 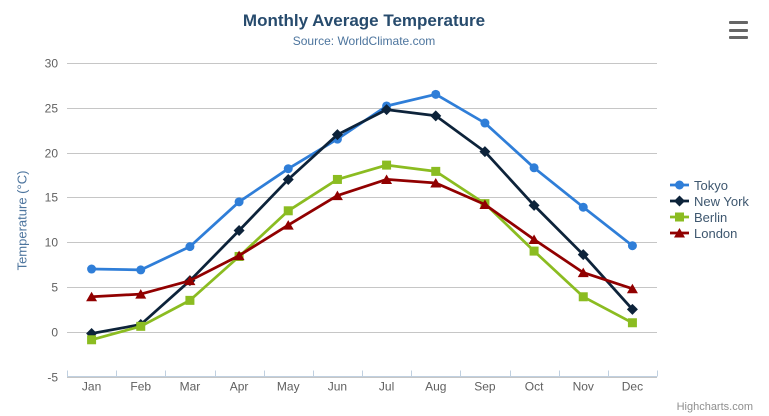 What do you see at coordinates (52, 154) in the screenshot?
I see `y-axis-label: 20` at bounding box center [52, 154].